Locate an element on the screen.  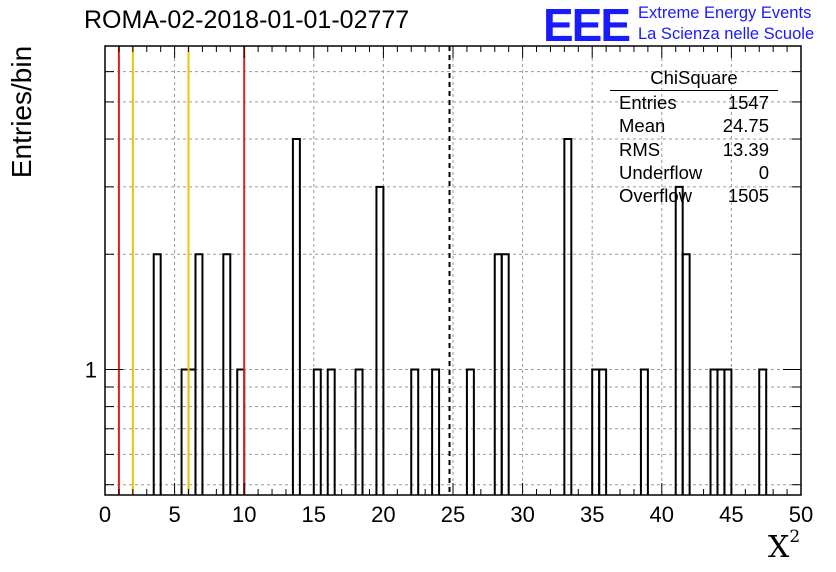
stats-label: Entries is located at coordinates (648, 102).